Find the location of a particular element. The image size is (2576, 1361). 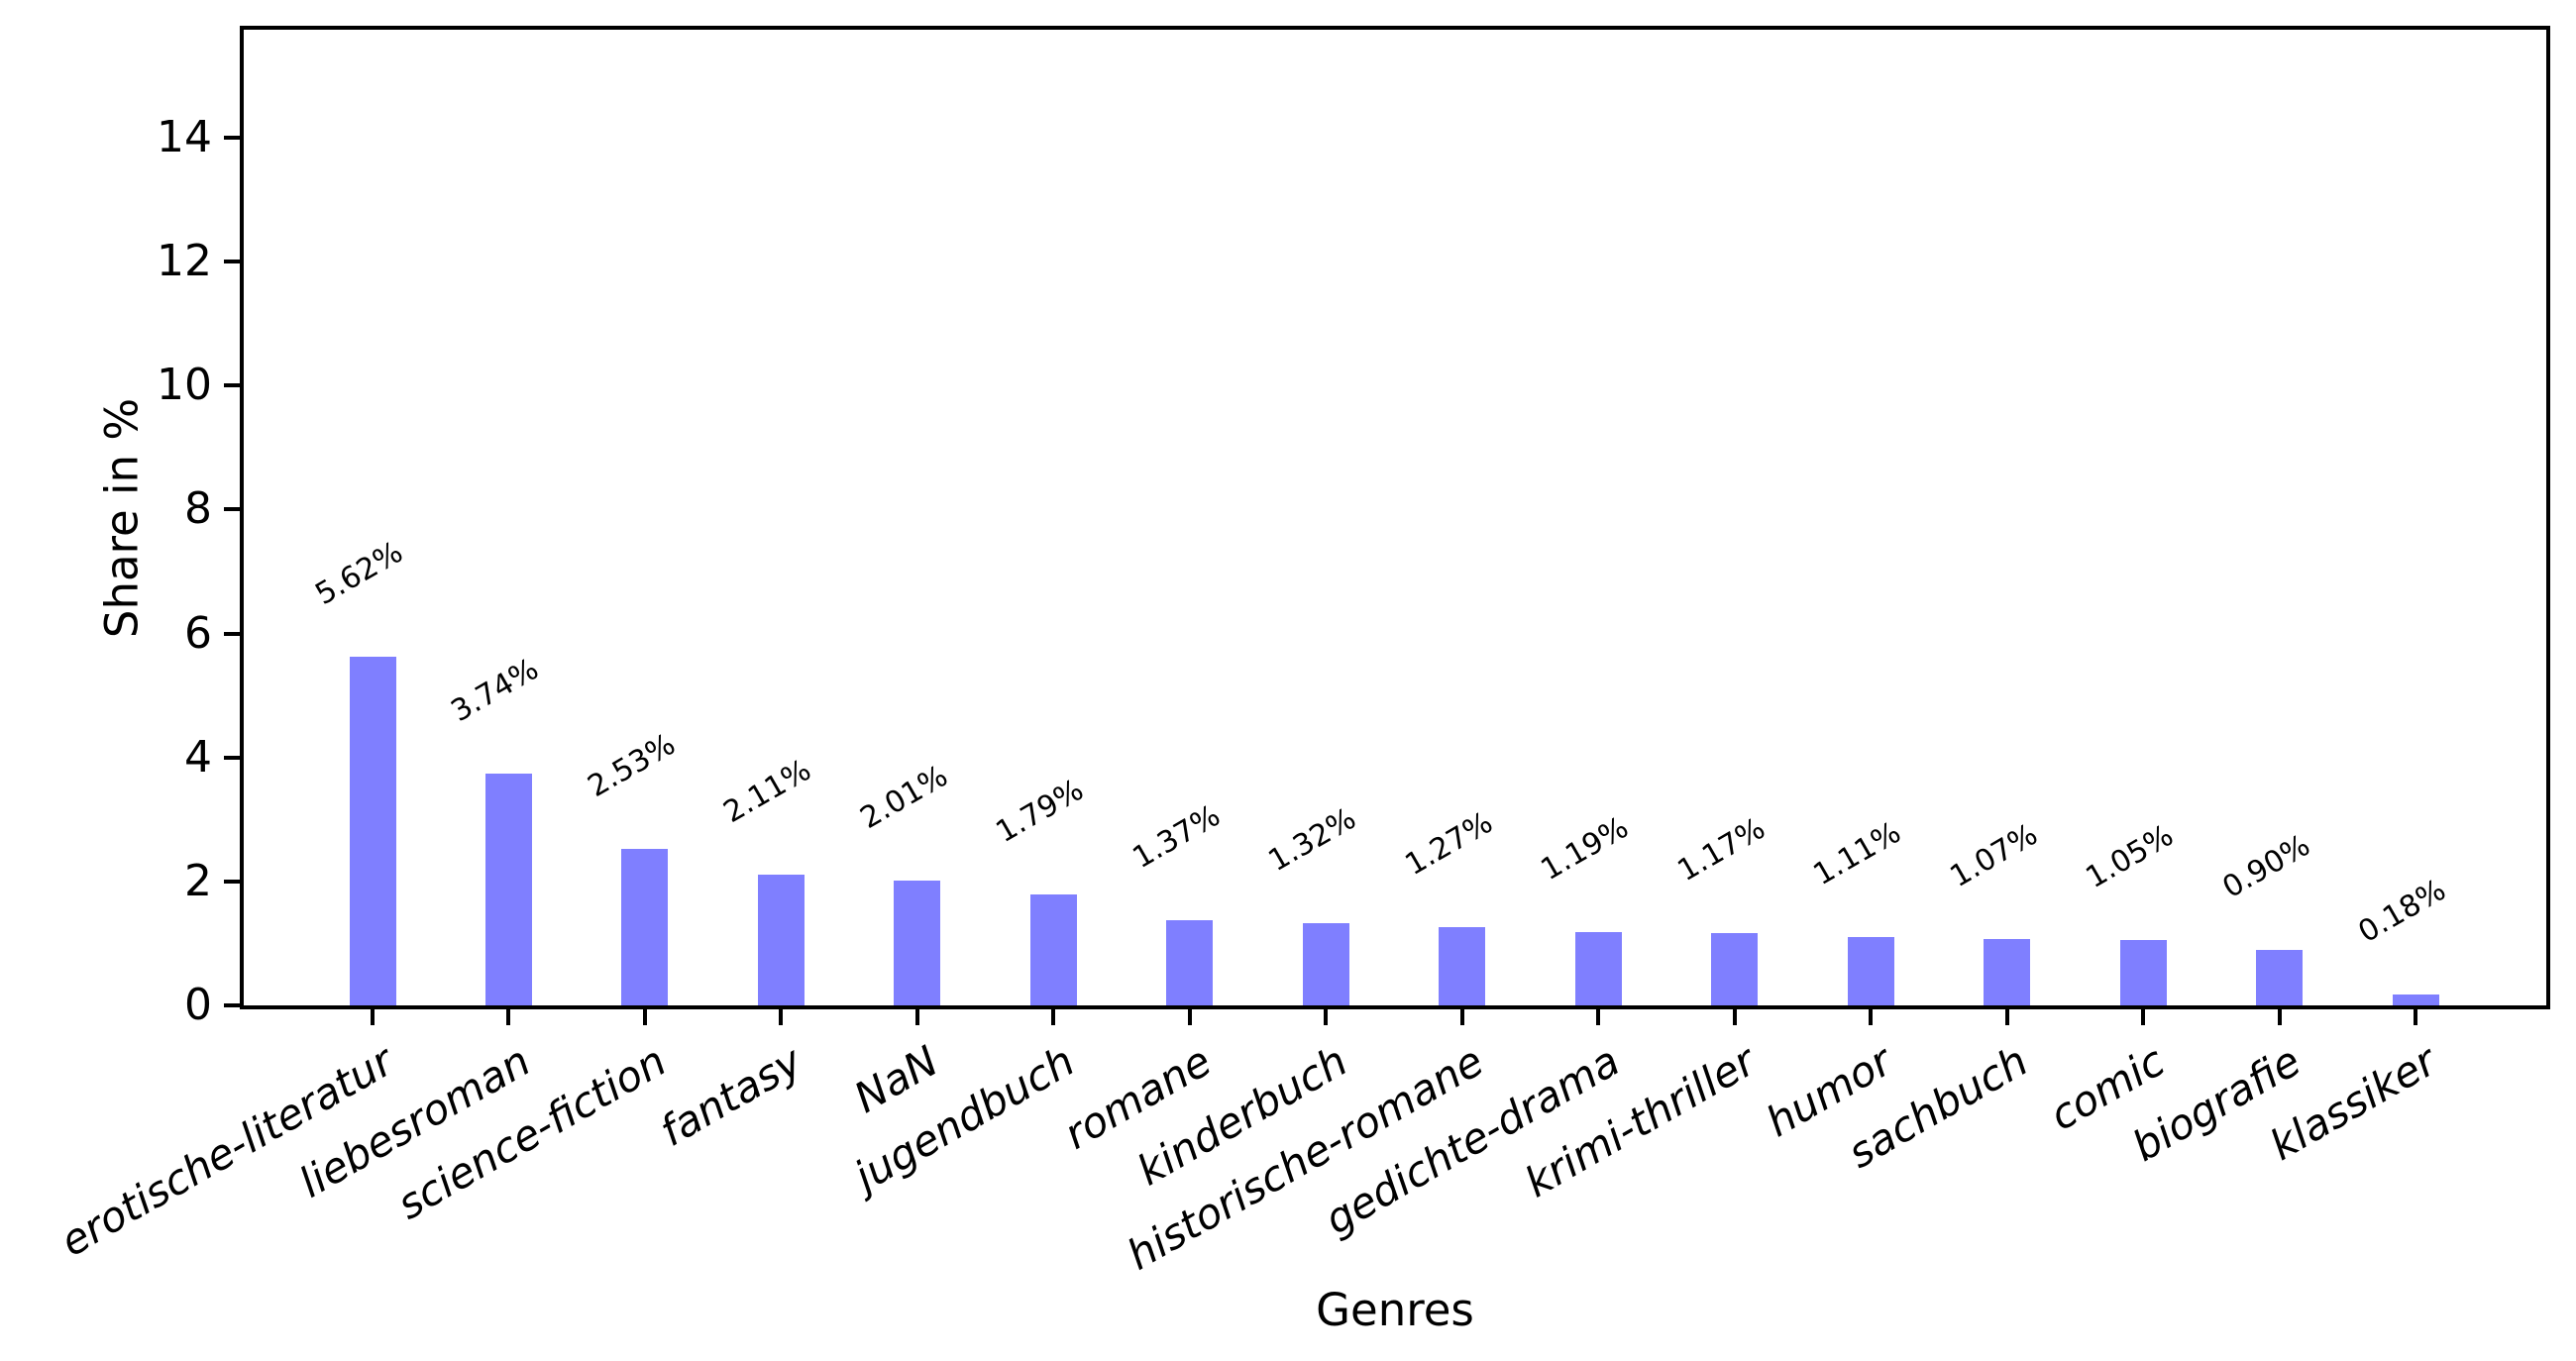

y-tick-label: 4 is located at coordinates (198, 757).